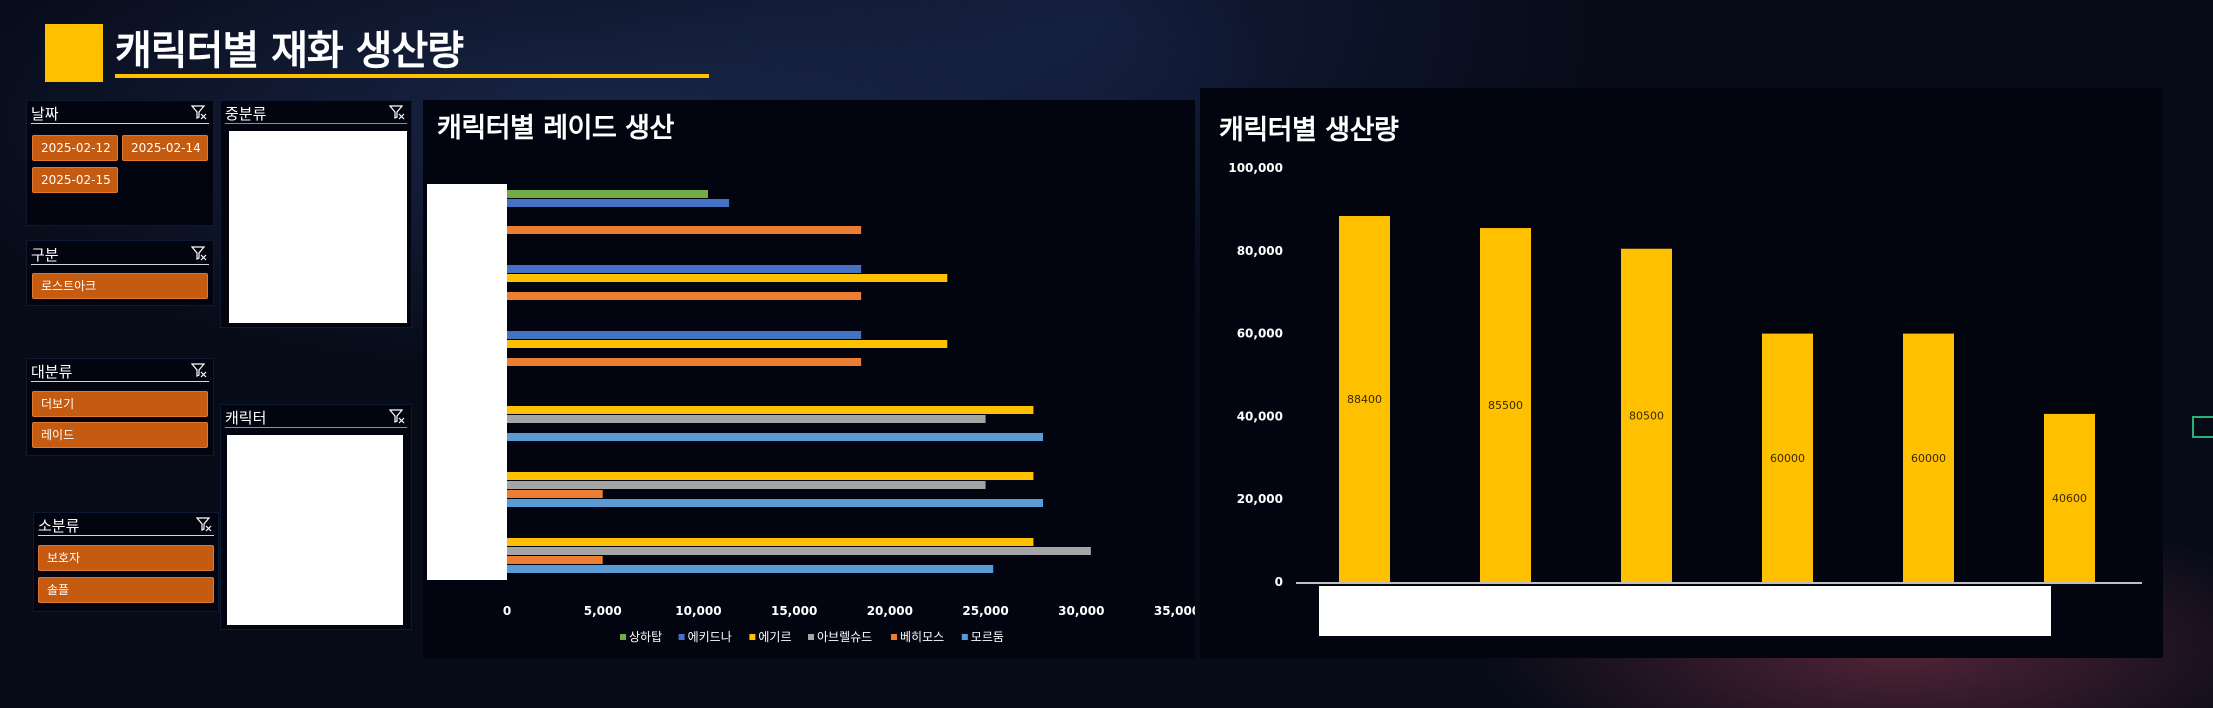  Describe the element at coordinates (1309, 130) in the screenshot. I see `chart-title: 캐릭터별 생산량` at that location.